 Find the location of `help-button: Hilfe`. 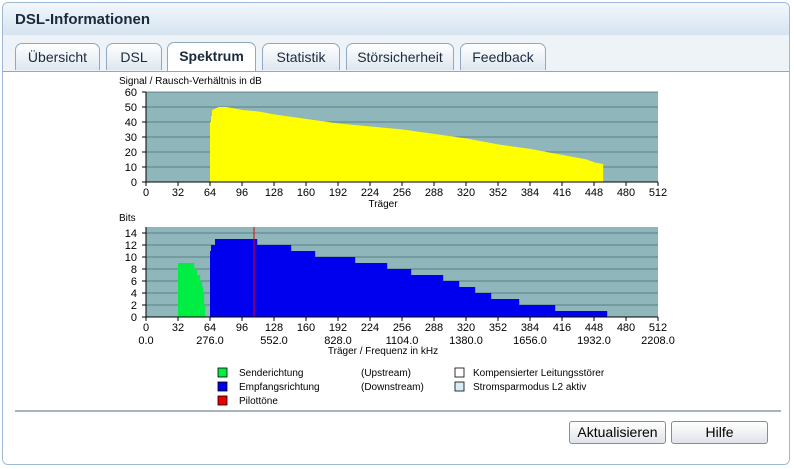

help-button: Hilfe is located at coordinates (719, 432).